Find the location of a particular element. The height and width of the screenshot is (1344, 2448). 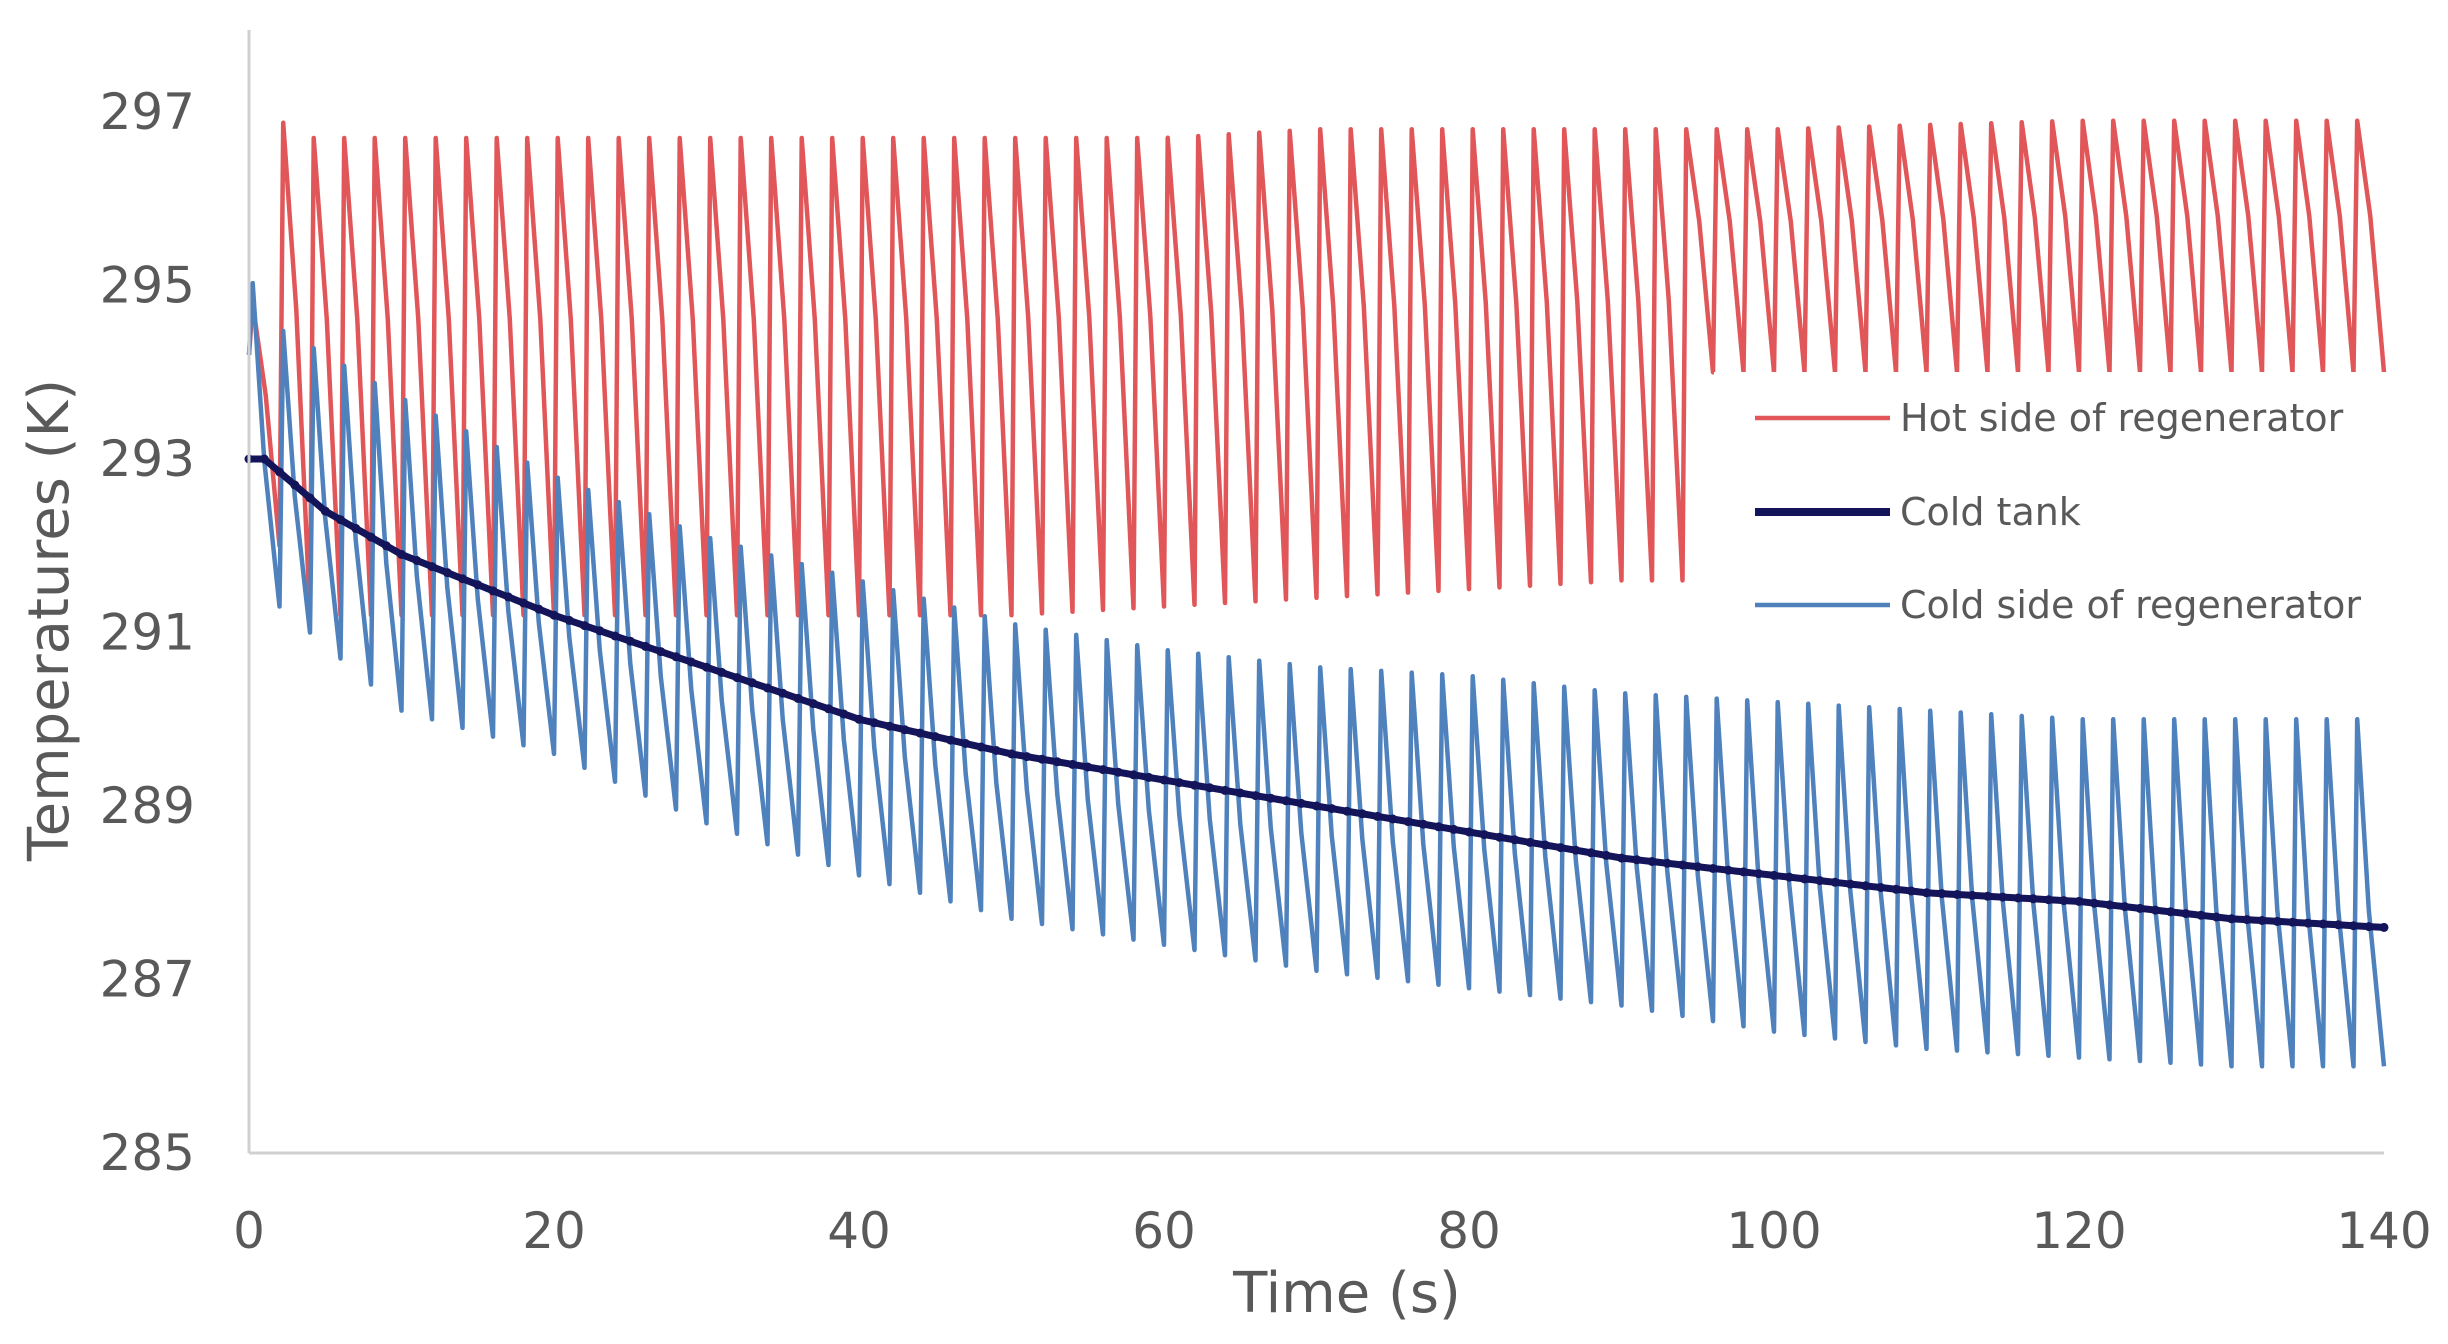

x-tick-label: 80 is located at coordinates (1469, 1231).